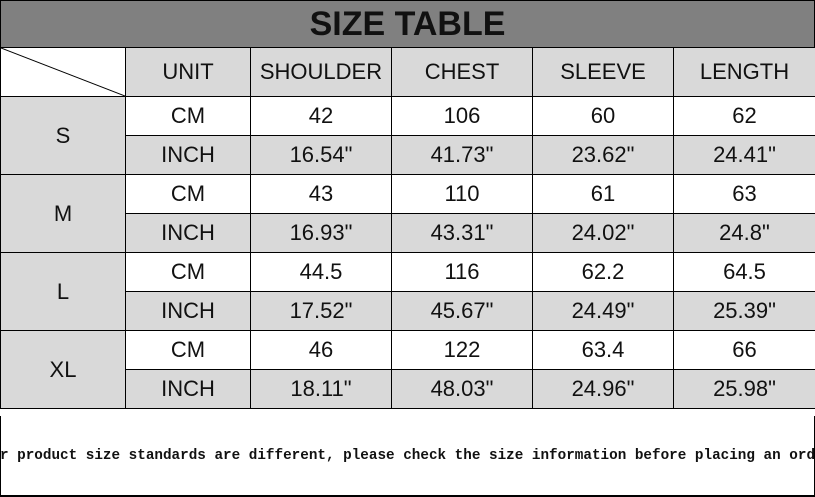  What do you see at coordinates (744, 116) in the screenshot?
I see `value-cell: 62` at bounding box center [744, 116].